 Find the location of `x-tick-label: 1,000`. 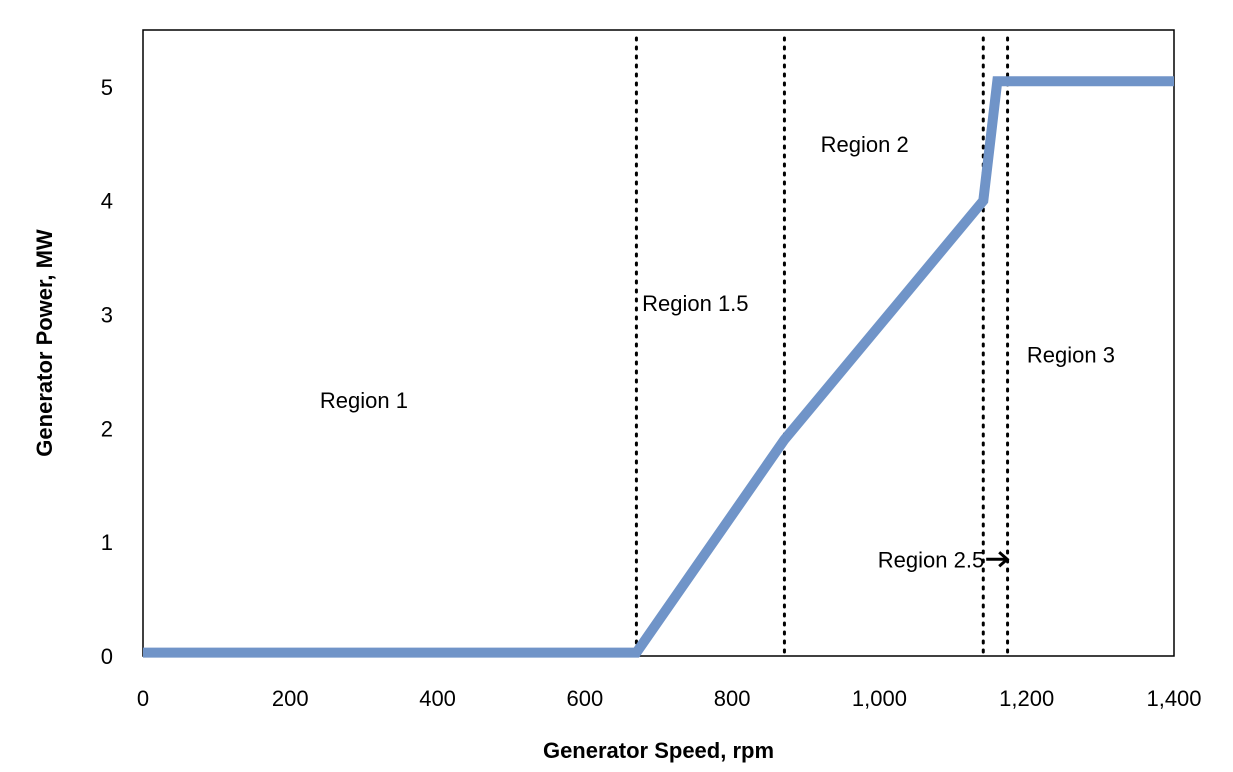

x-tick-label: 1,000 is located at coordinates (879, 698).